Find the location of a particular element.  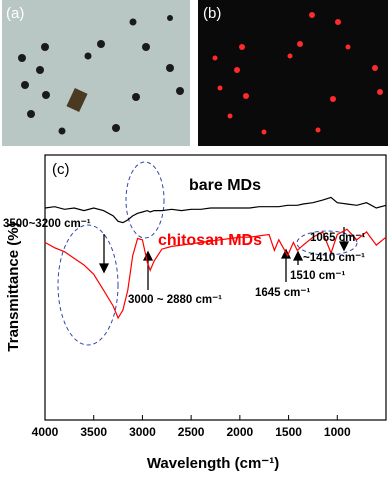

series-label: bare MDs is located at coordinates (225, 185).